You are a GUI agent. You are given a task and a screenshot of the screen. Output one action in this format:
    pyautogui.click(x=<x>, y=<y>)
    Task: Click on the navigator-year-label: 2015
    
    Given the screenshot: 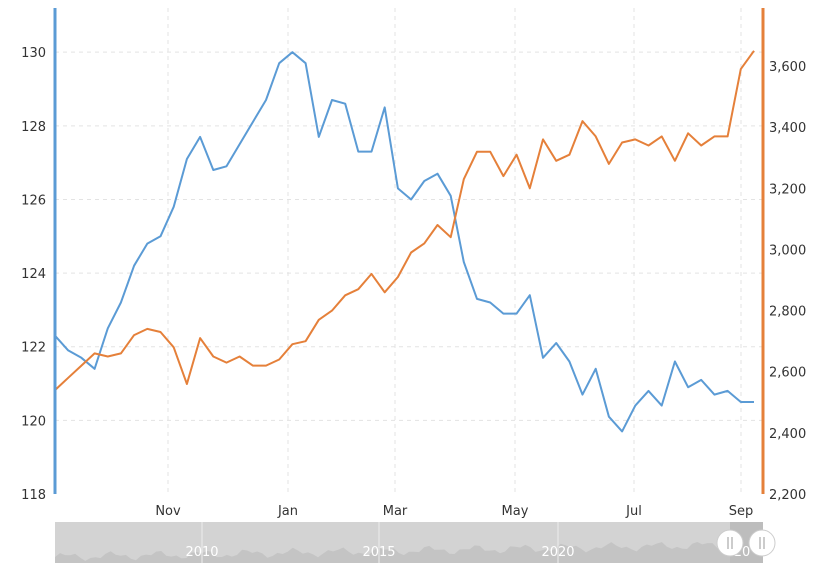 What is the action you would take?
    pyautogui.click(x=378, y=552)
    